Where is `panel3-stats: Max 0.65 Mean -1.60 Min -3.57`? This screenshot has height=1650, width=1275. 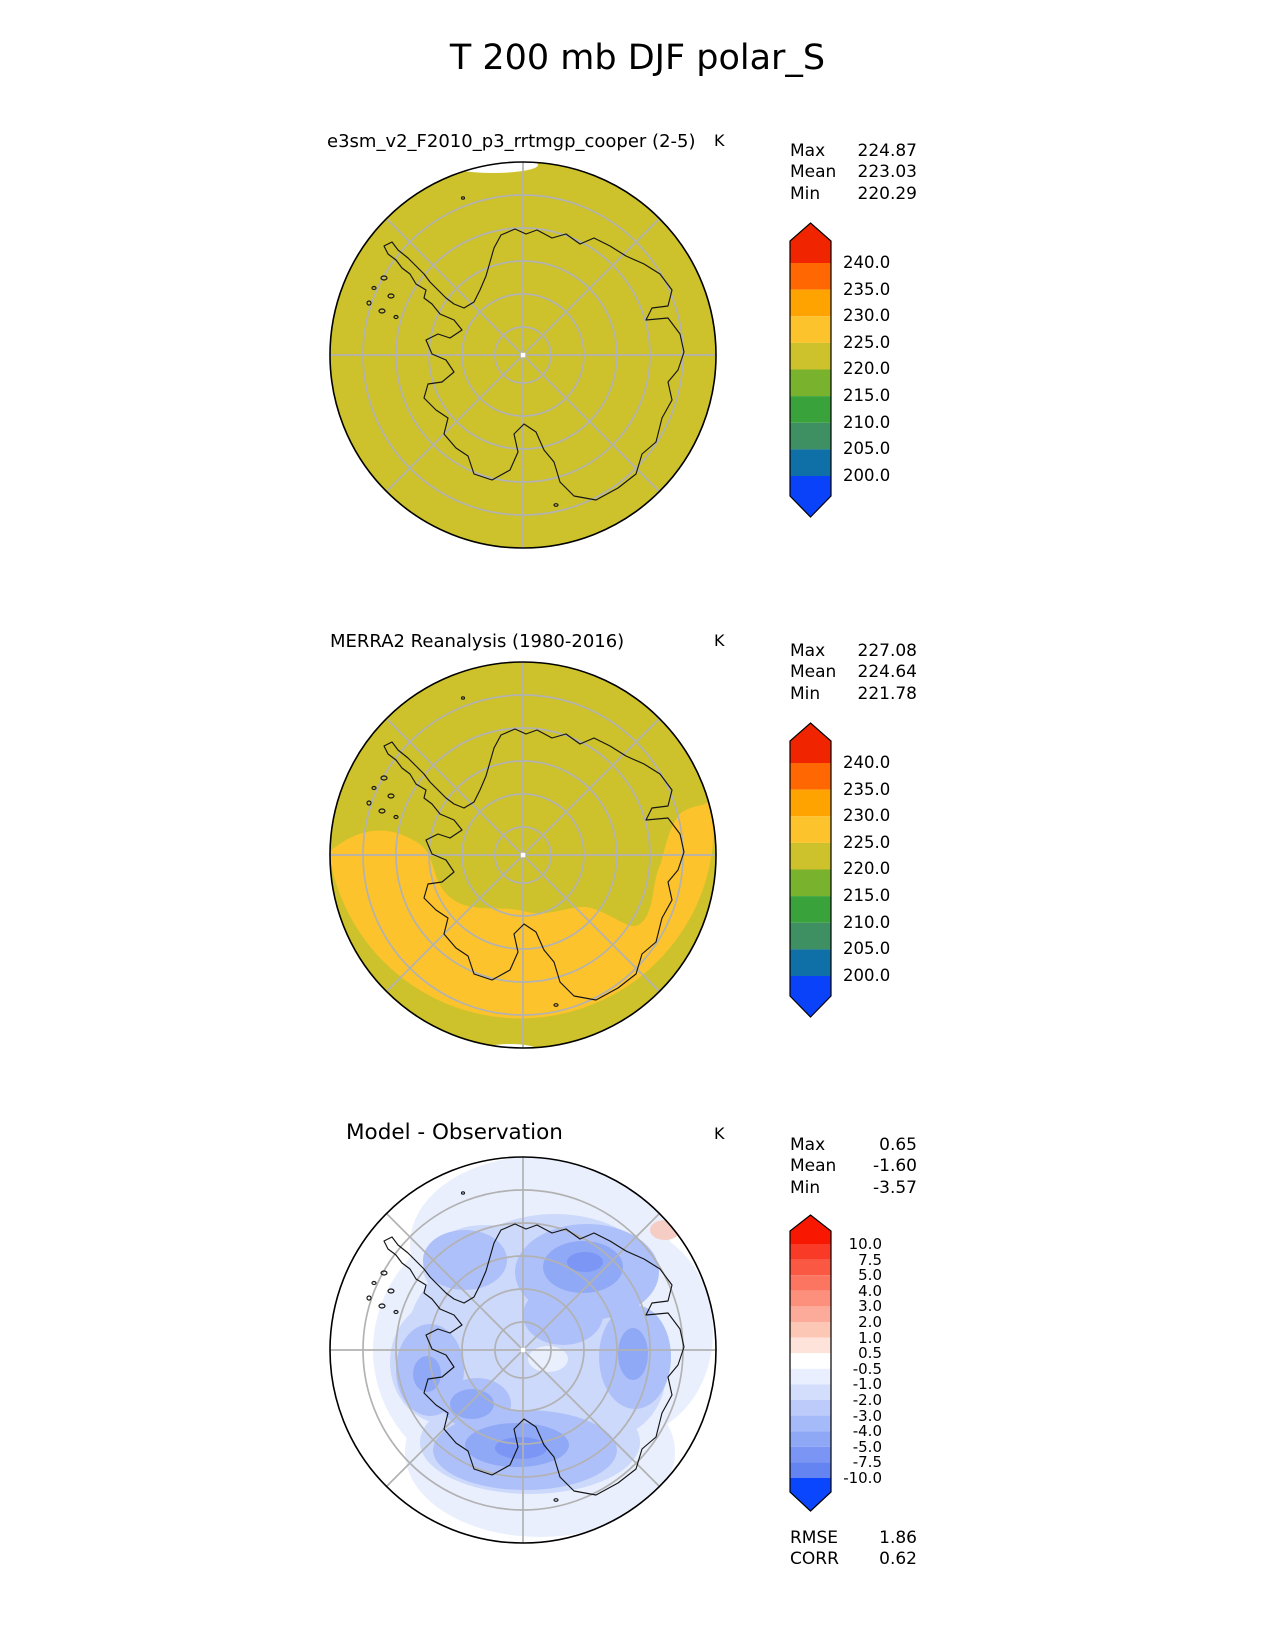
panel3-stats: Max 0.65 Mean -1.60 Min -3.57 is located at coordinates (853, 1167).